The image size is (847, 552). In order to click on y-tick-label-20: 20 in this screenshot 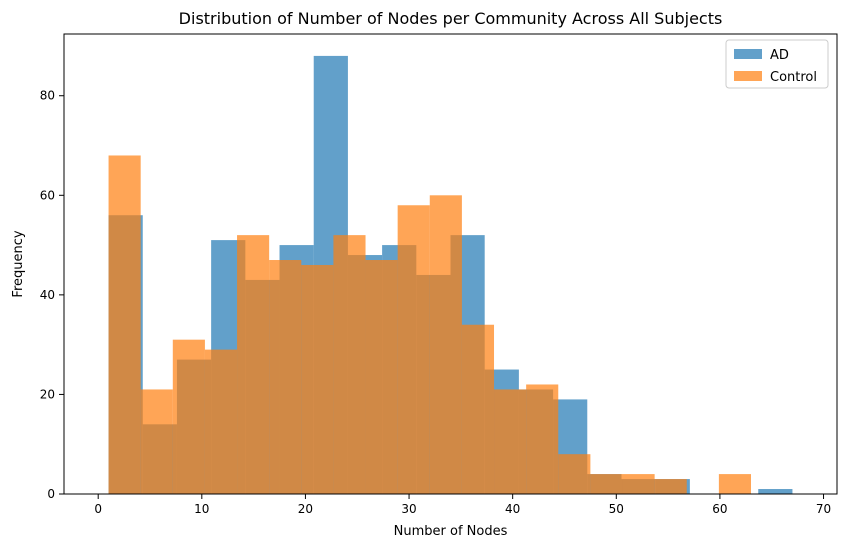, I will do `click(47, 394)`.